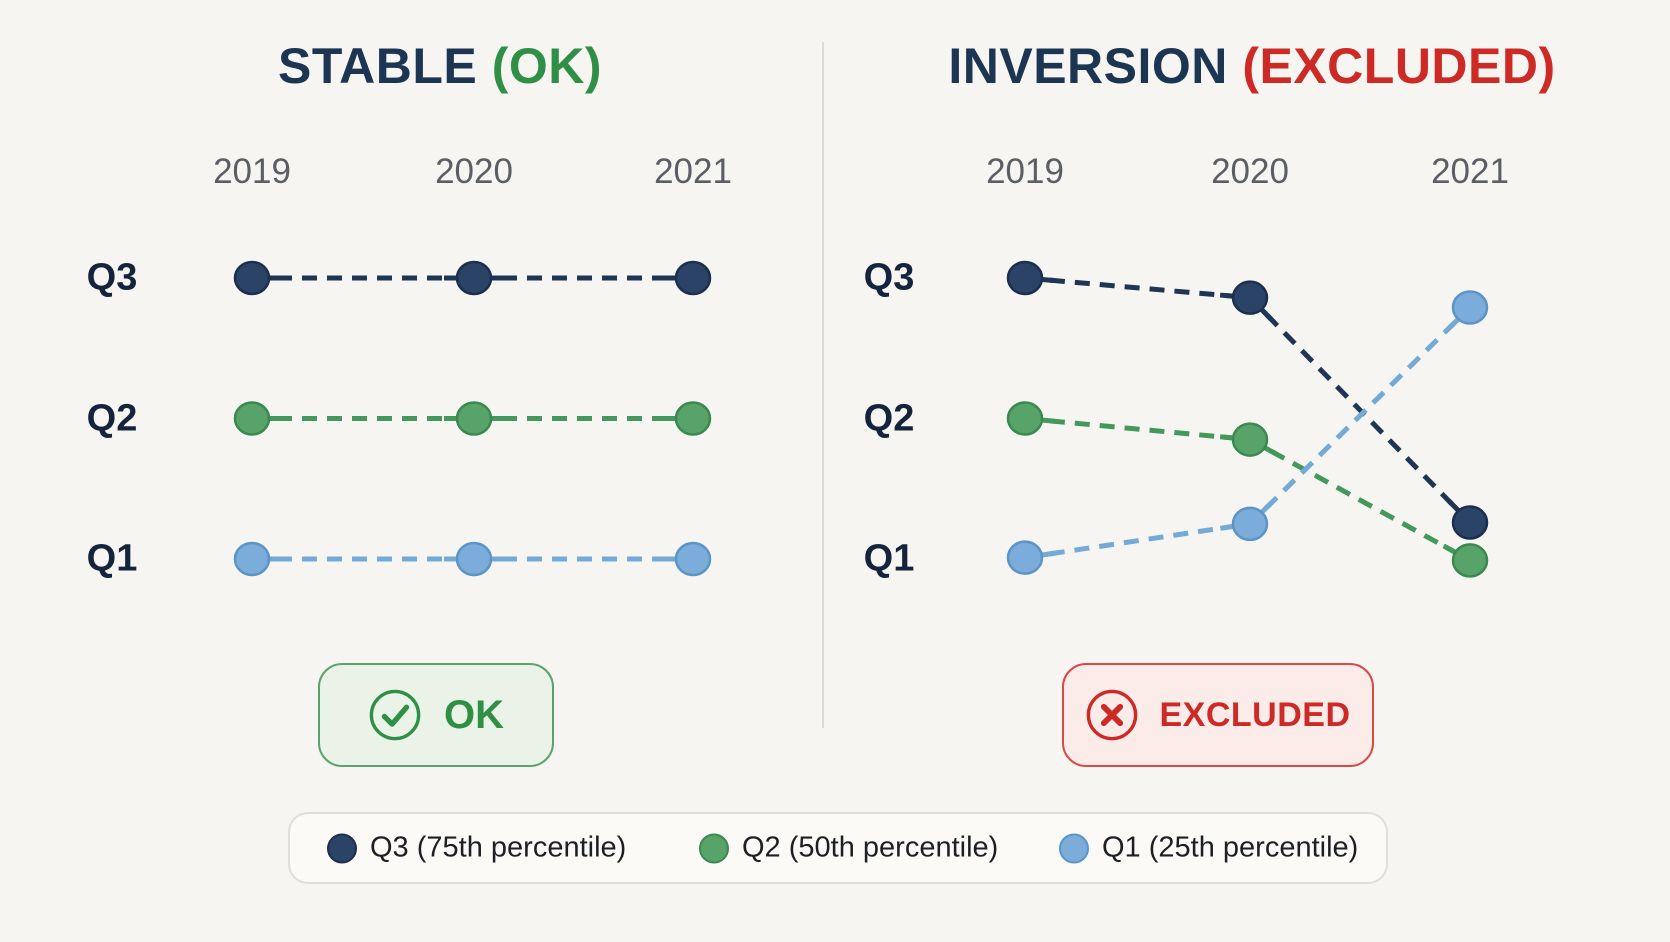  Describe the element at coordinates (252, 418) in the screenshot. I see `left-q2-point-2019` at that location.